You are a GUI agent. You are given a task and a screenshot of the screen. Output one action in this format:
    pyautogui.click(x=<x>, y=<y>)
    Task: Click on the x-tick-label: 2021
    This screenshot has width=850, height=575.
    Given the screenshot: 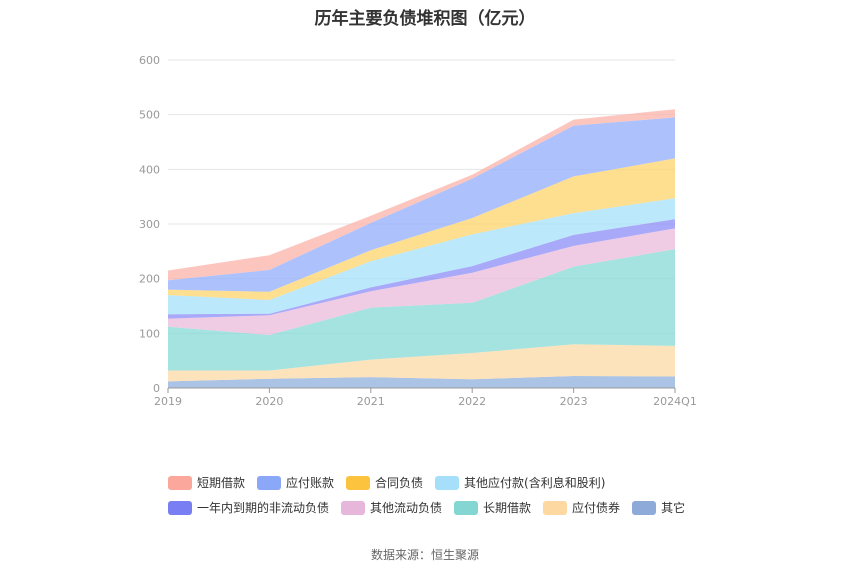 What is the action you would take?
    pyautogui.click(x=371, y=401)
    